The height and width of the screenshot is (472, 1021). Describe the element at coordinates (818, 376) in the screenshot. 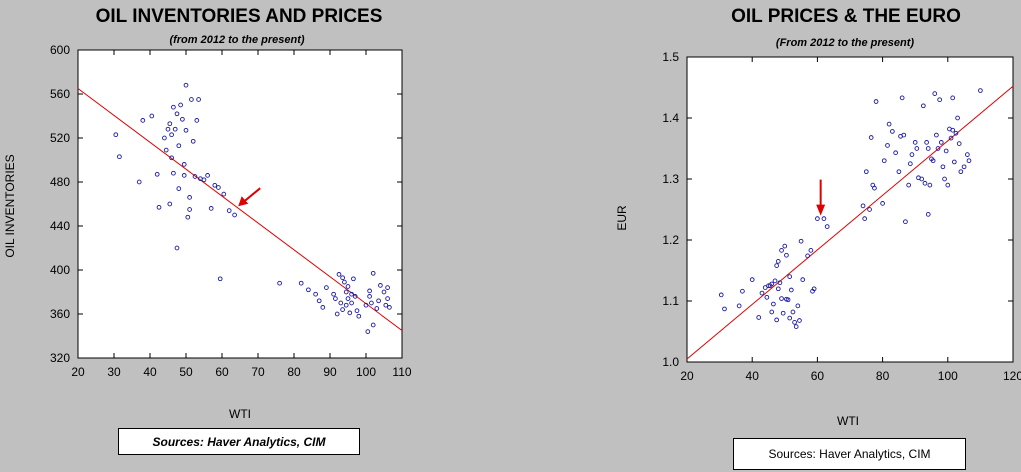

I see `chart2-x-tick-label: 60` at that location.